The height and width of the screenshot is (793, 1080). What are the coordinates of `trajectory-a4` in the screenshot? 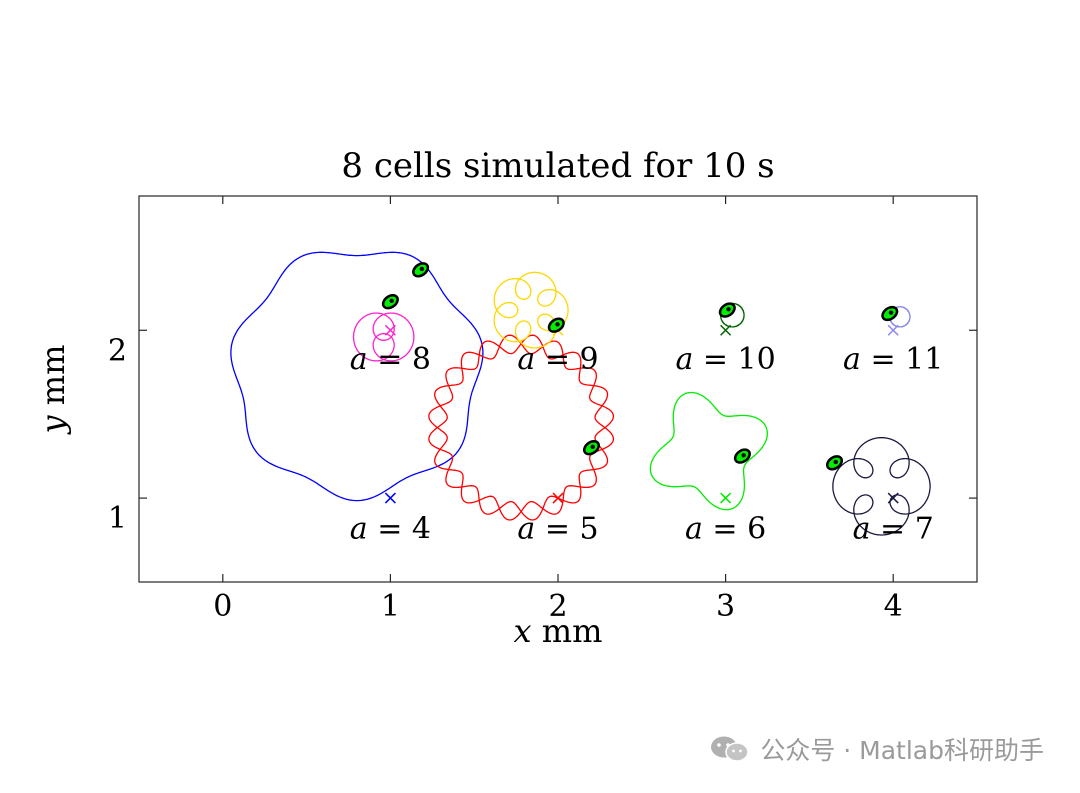 It's located at (357, 376).